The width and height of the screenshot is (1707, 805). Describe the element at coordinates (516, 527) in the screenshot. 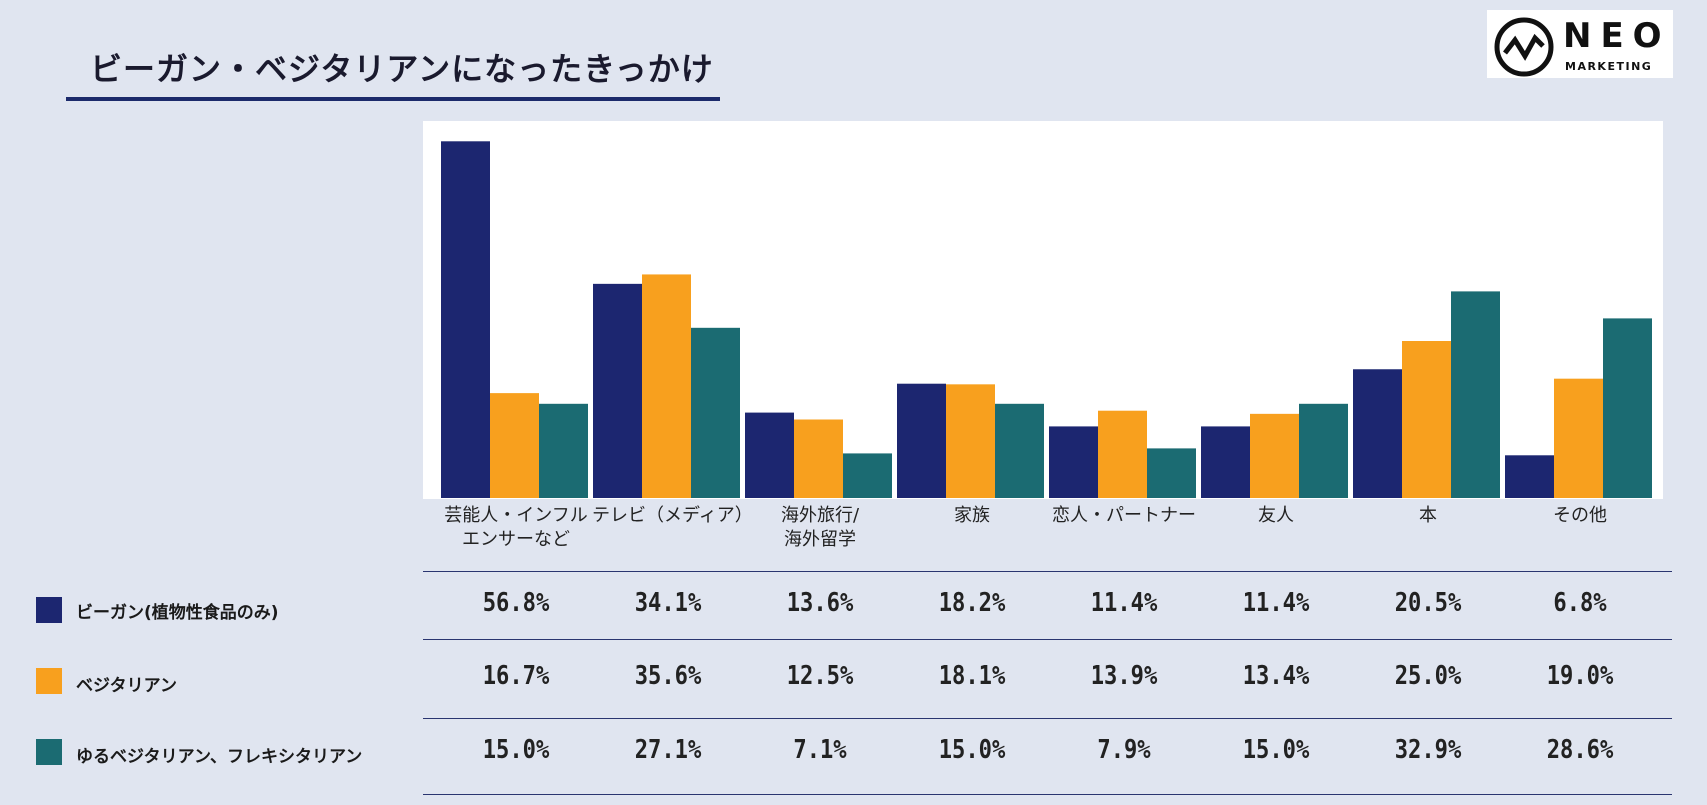

I see `category-label: 芸能人・インフル エンサーなど` at that location.